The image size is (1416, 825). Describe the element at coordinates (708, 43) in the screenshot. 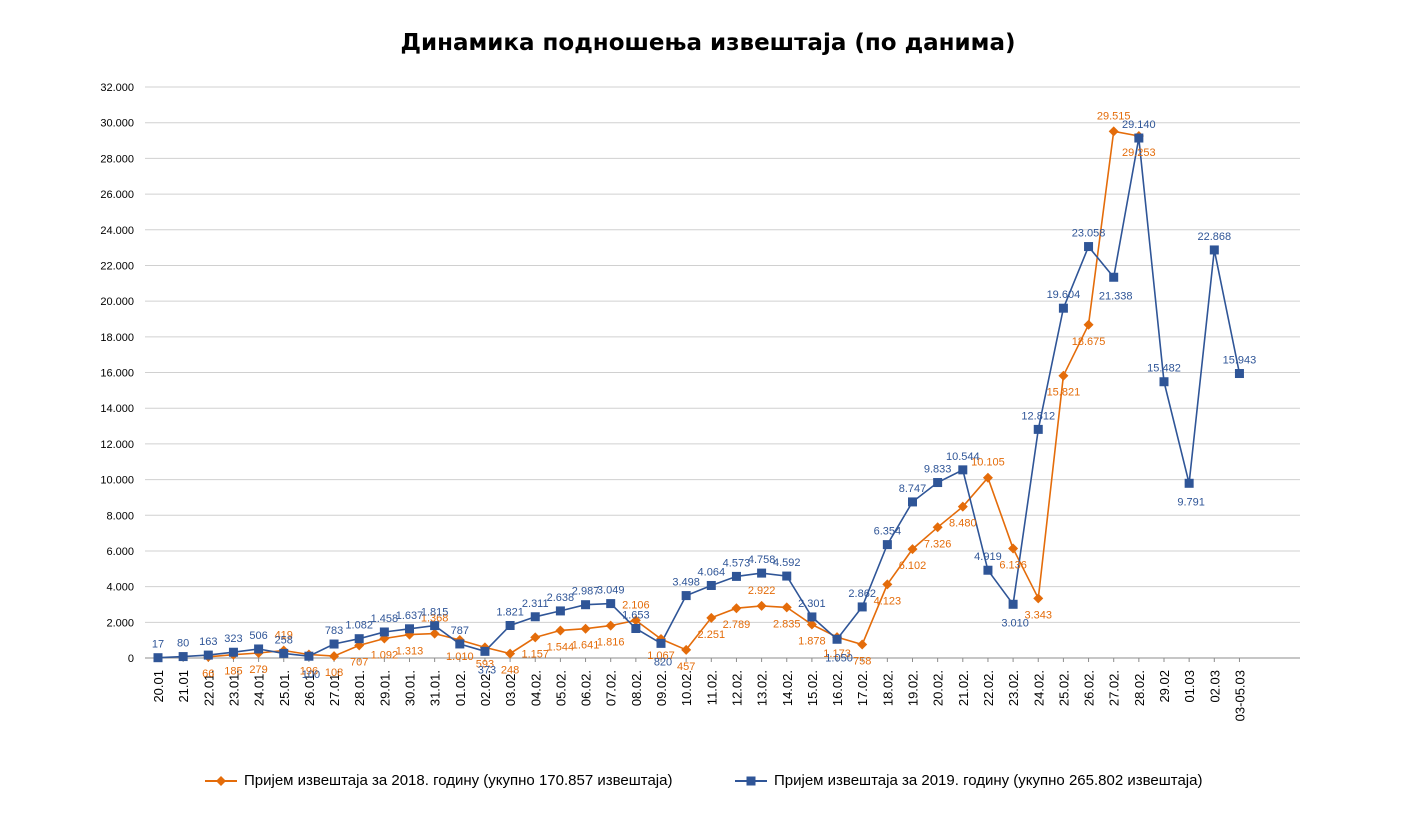

I see `chart-title: Динамика подношења извештаја (по данима)` at that location.